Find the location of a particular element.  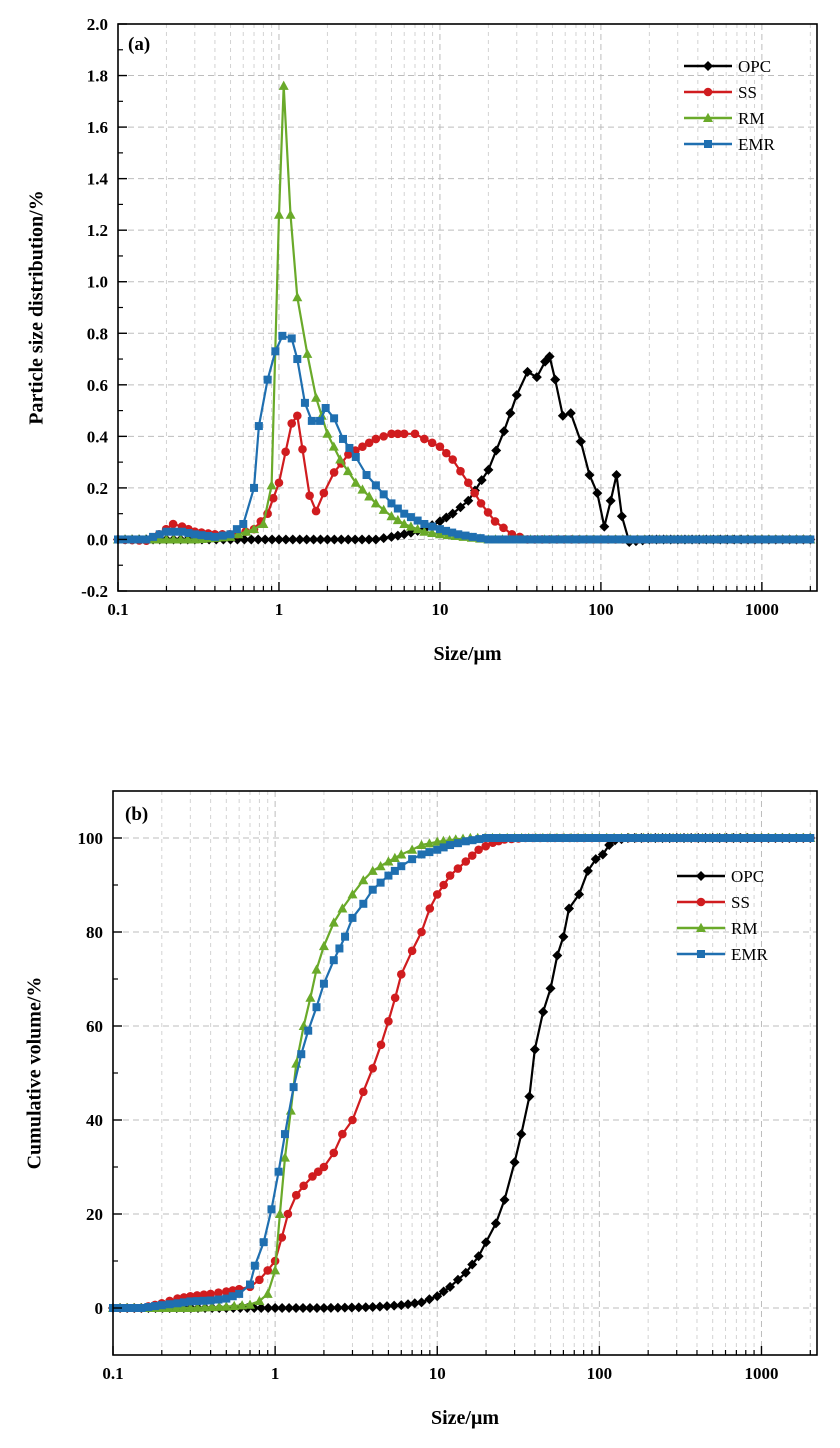

legend-marker-opc is located at coordinates (701, 876).